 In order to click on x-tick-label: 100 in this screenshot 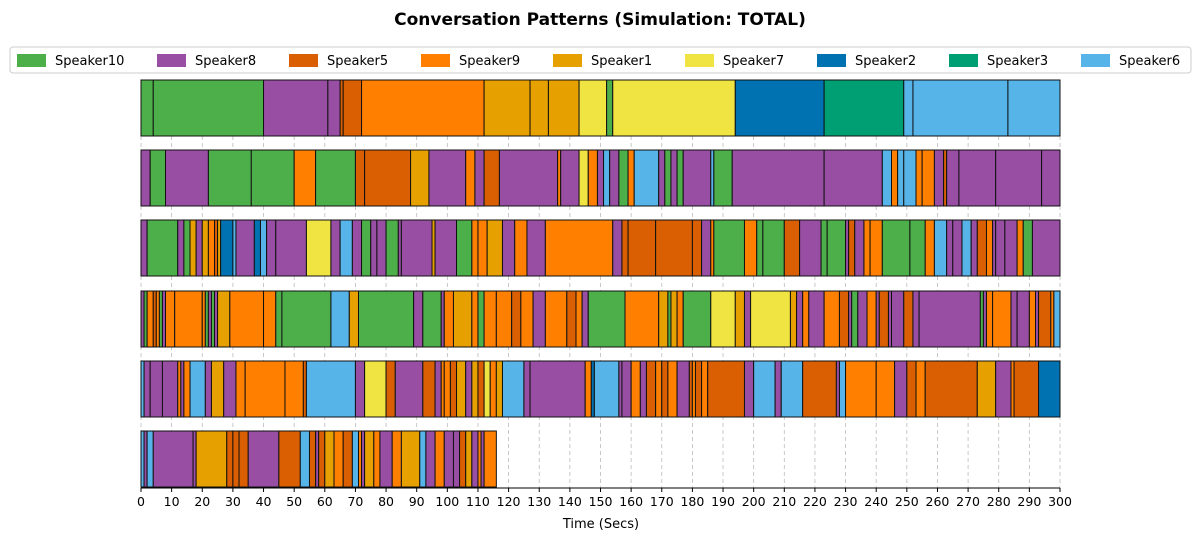, I will do `click(447, 501)`.